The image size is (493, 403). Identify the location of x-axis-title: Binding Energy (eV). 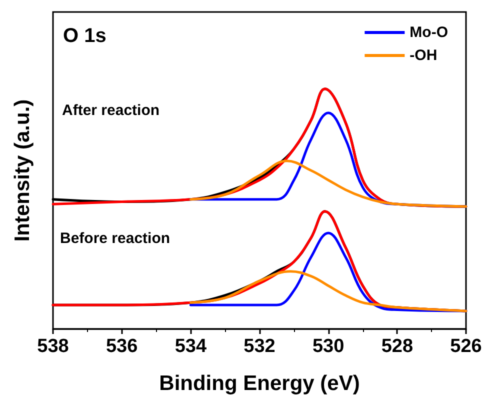
(259, 383).